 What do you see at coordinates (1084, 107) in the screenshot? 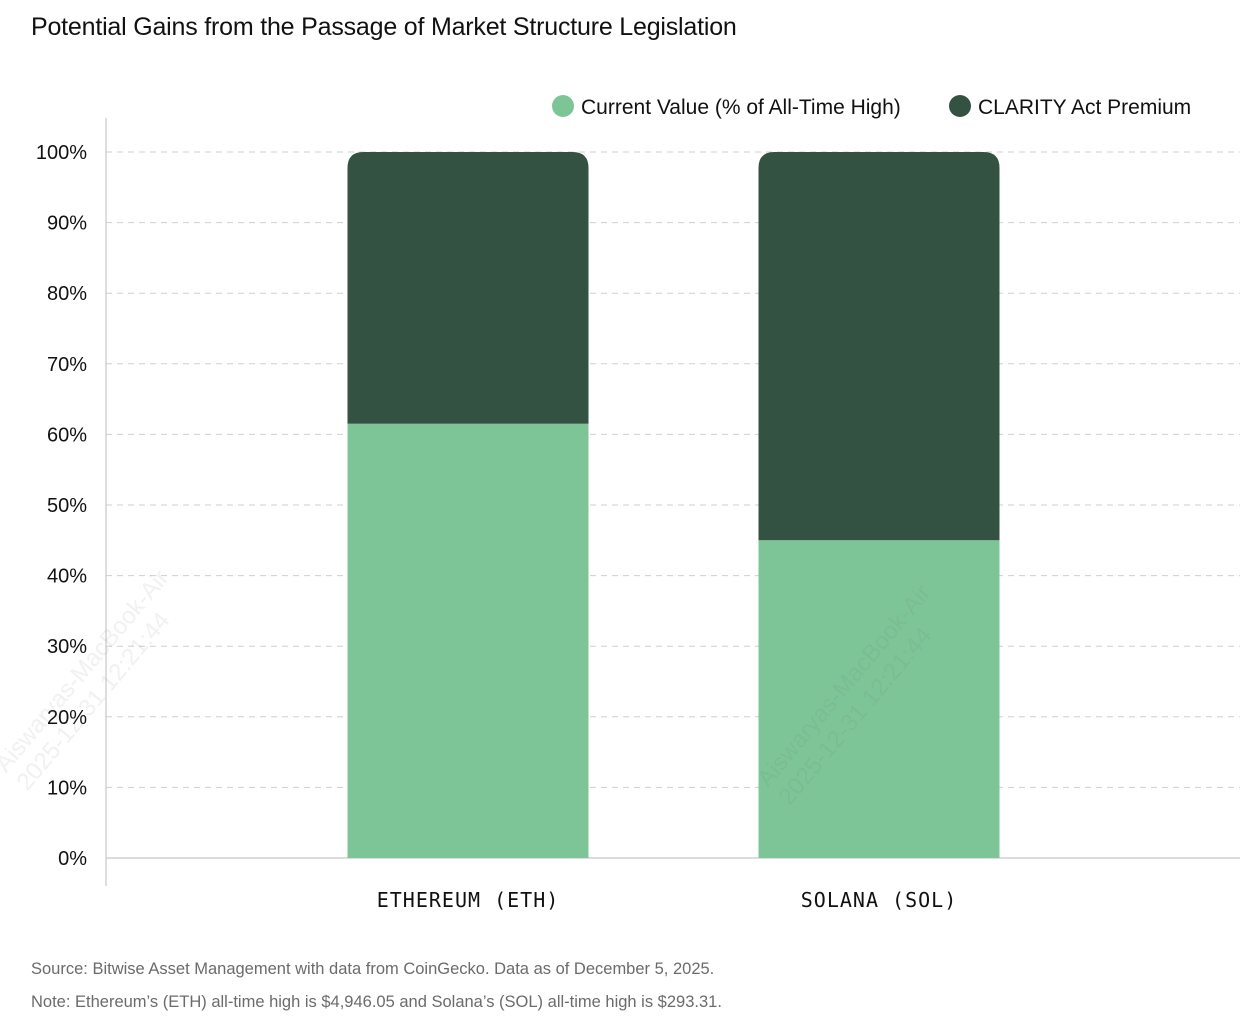
I see `legend-label-1: CLARITY Act Premium` at bounding box center [1084, 107].